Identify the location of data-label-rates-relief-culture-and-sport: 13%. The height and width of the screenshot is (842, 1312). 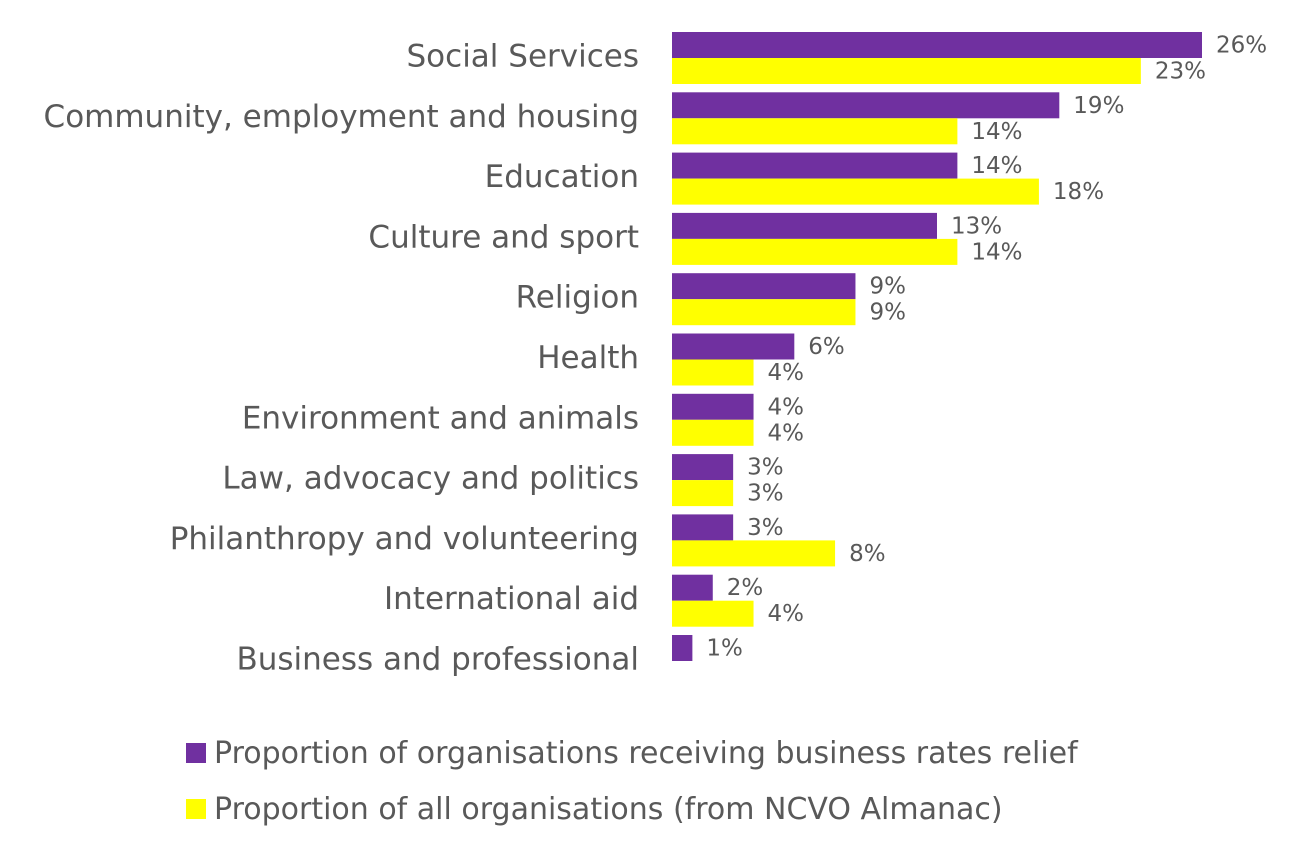
(976, 226).